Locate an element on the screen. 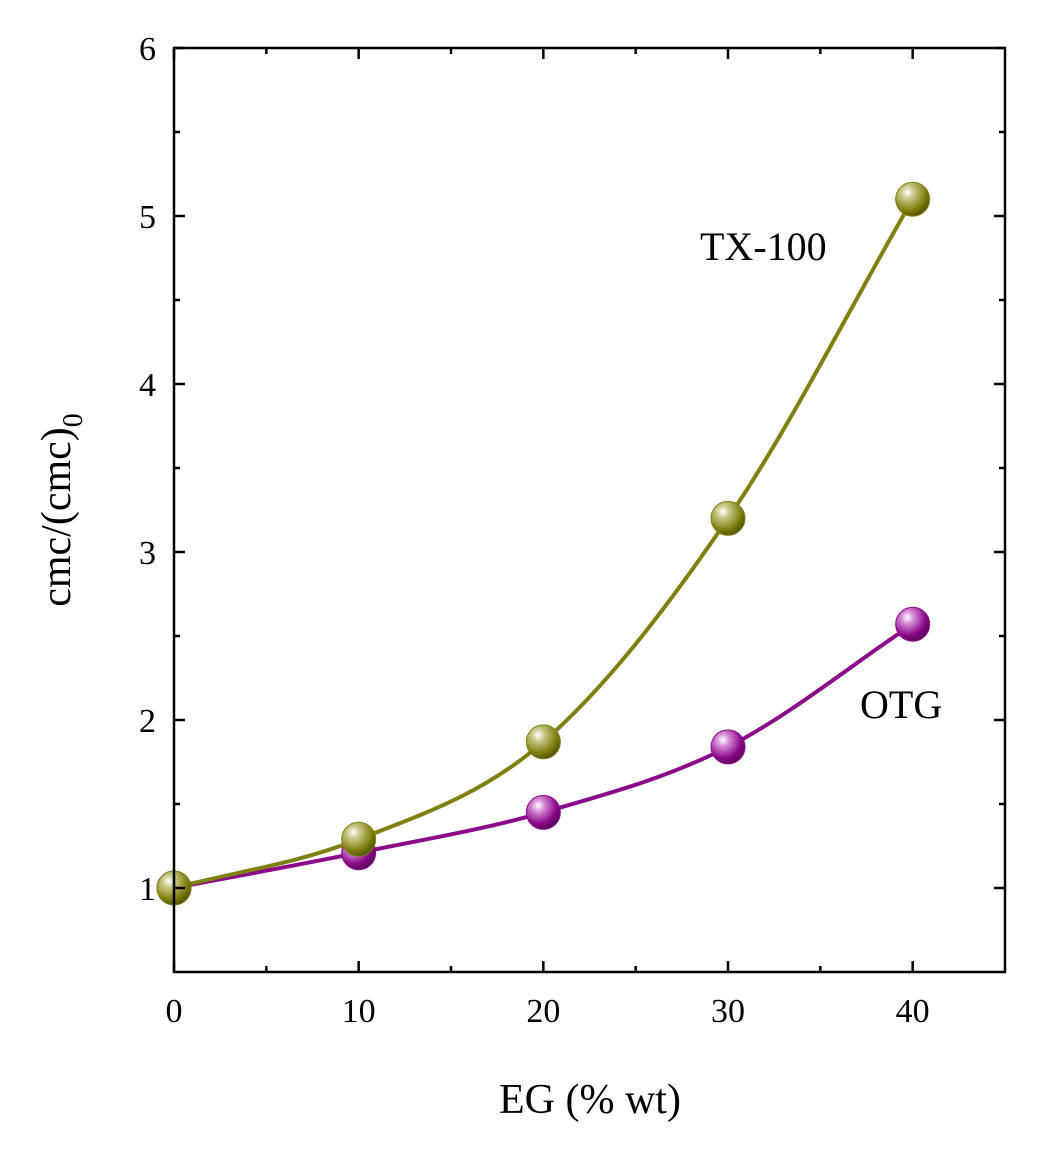 The image size is (1039, 1150). y-tick-label: 2 is located at coordinates (147, 721).